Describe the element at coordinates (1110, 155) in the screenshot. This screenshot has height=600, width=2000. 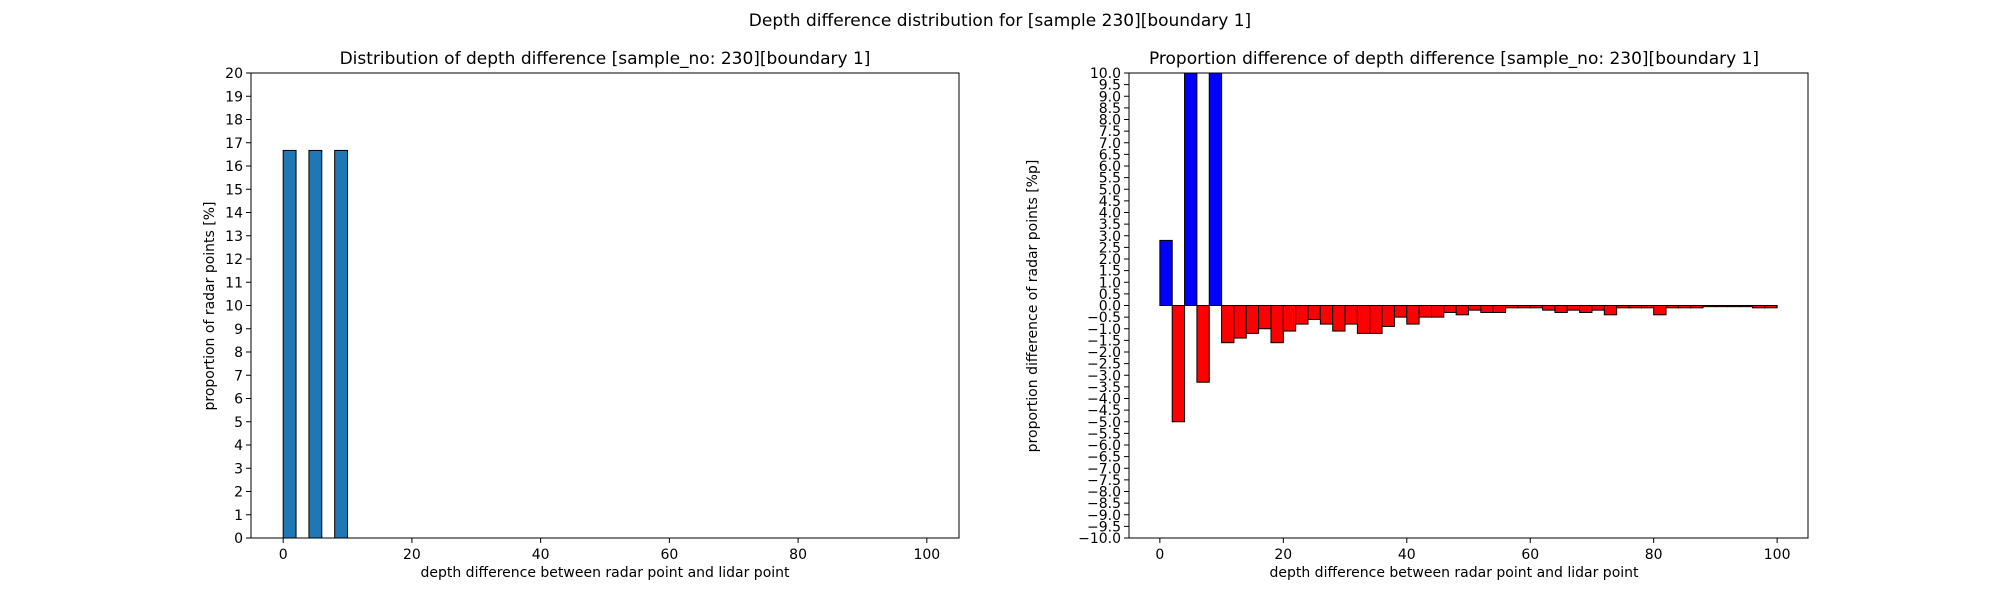
I see `right-chart-ytick-label: 6.5` at that location.